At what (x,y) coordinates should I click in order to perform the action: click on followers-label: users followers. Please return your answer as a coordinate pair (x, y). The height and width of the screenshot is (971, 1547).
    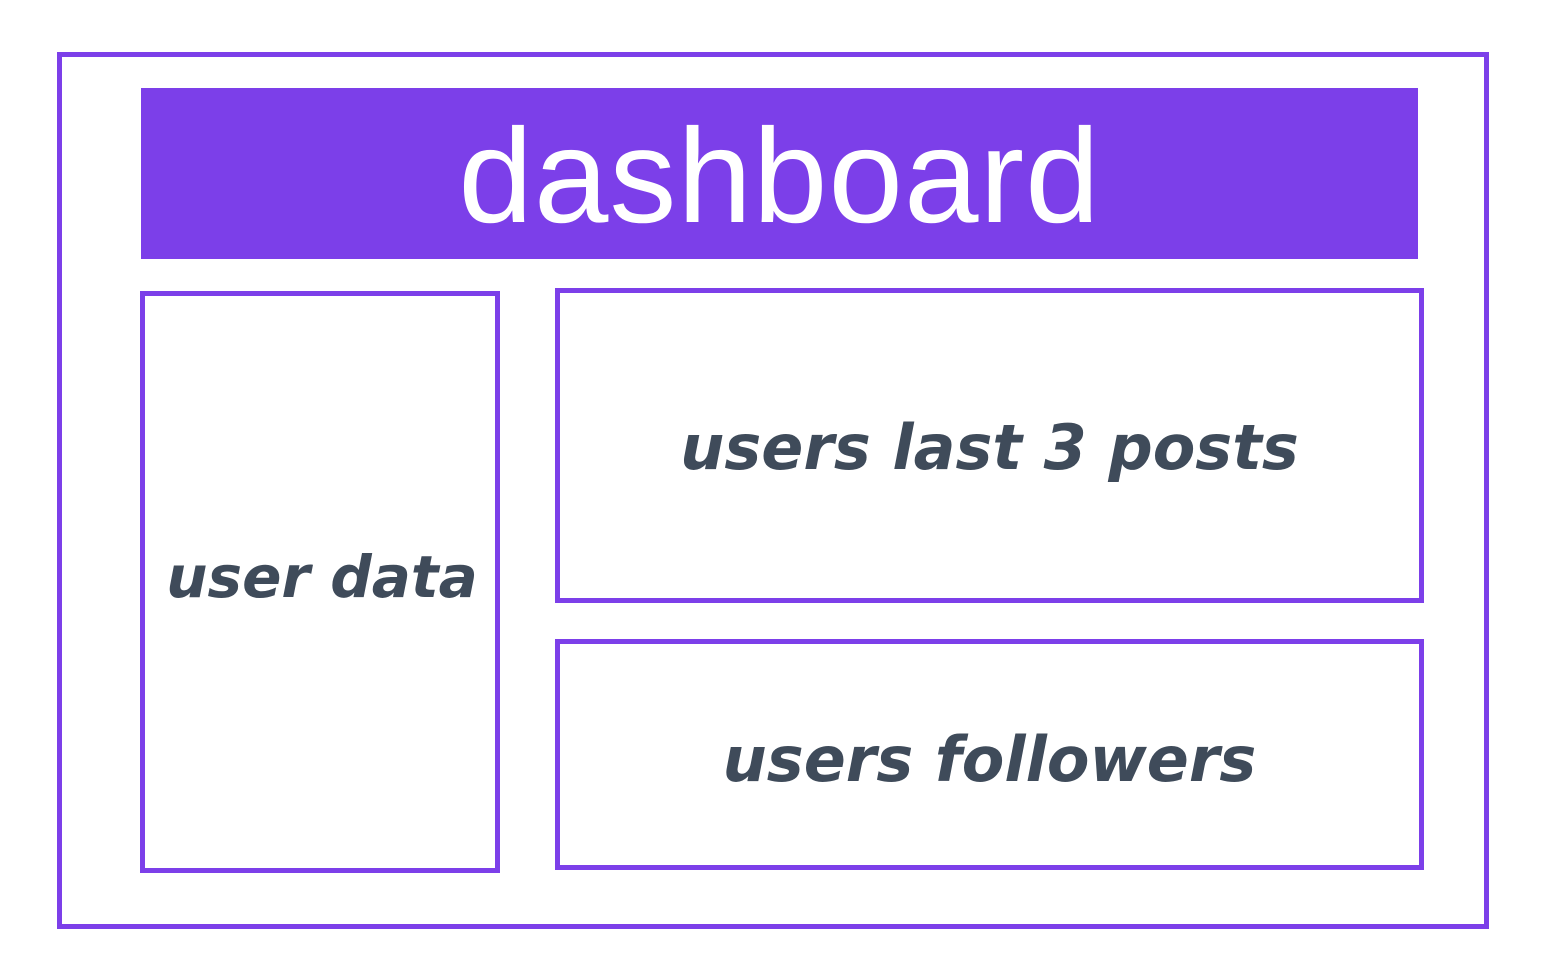
    Looking at the image, I should click on (989, 759).